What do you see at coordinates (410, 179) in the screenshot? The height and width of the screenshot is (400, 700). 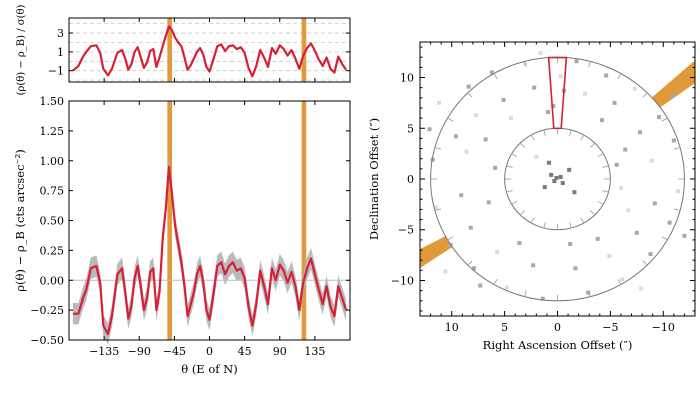 I see `y-tick-label: 0` at bounding box center [410, 179].